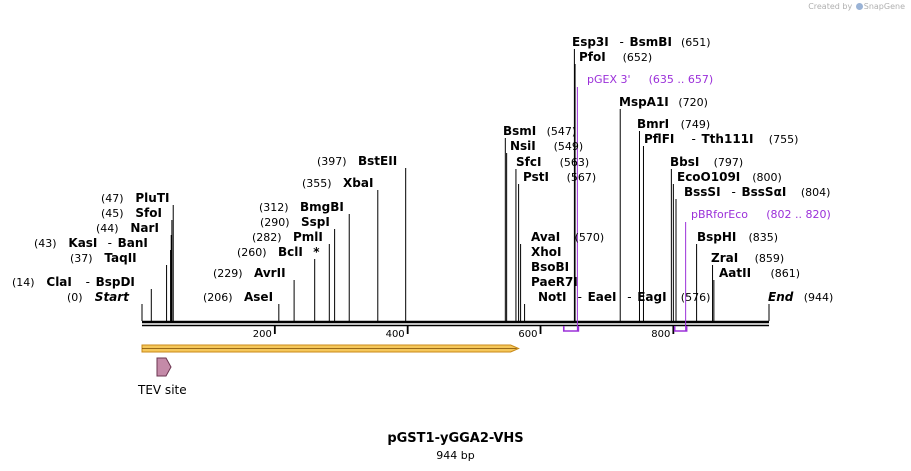  What do you see at coordinates (545, 237) in the screenshot?
I see `enzyme-name: AvaI` at bounding box center [545, 237].